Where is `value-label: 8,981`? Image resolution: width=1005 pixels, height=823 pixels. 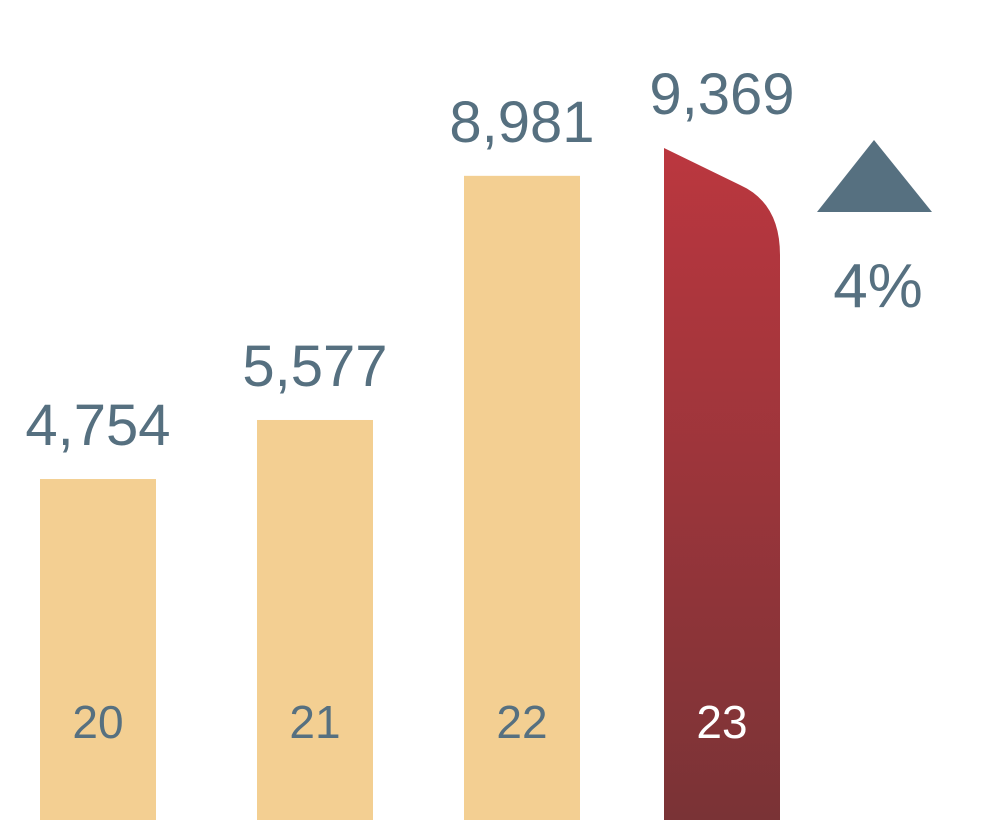
value-label: 8,981 is located at coordinates (521, 122).